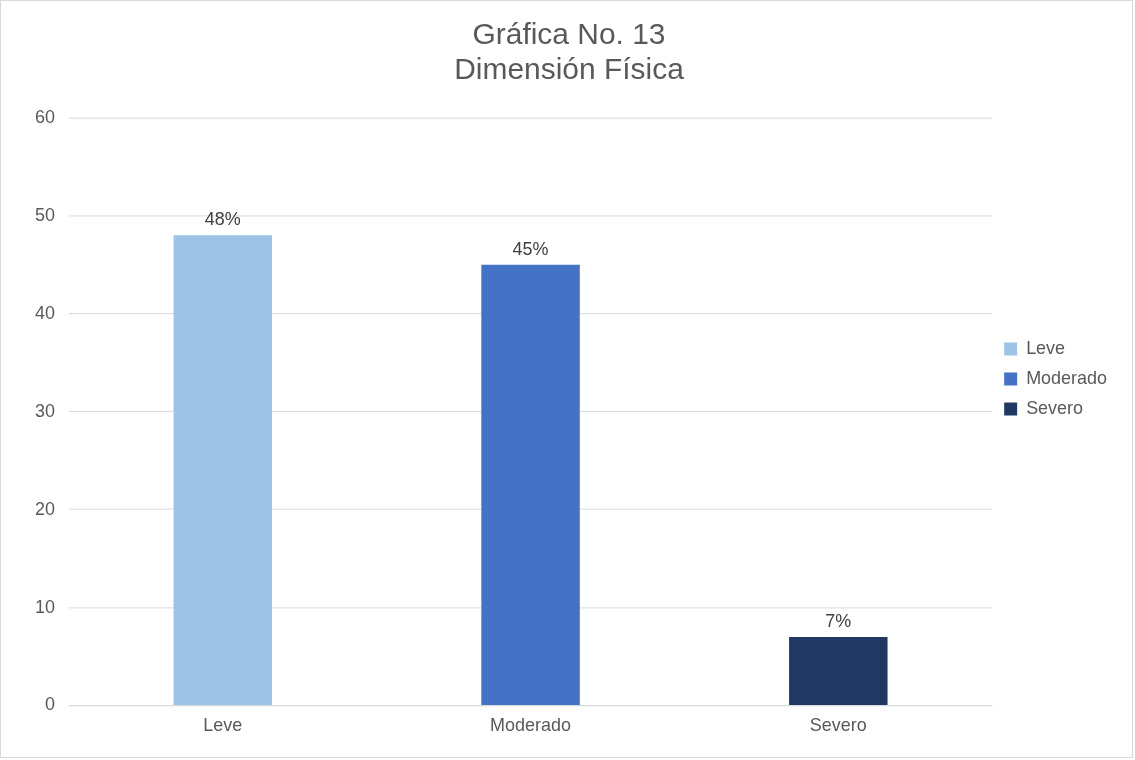 This screenshot has width=1135, height=760. Describe the element at coordinates (44, 410) in the screenshot. I see `y-tick-label: 30` at that location.